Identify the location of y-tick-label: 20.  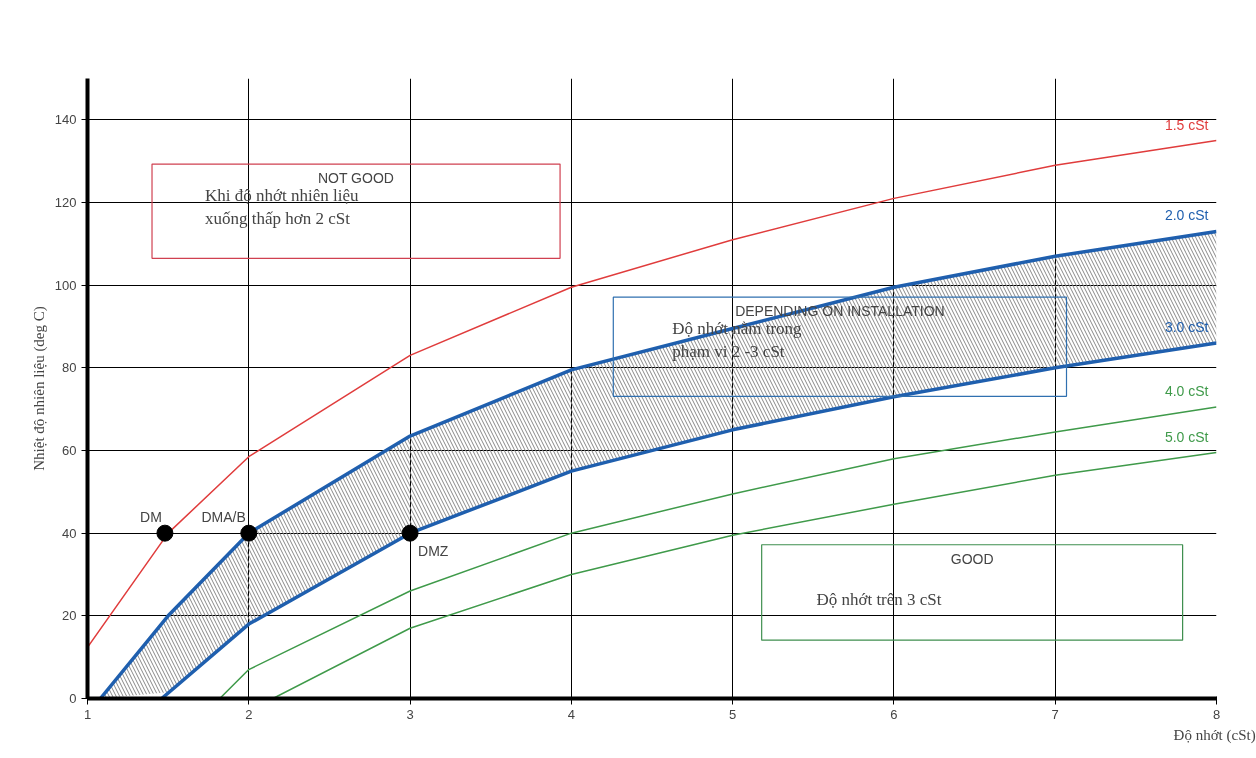
(69, 616).